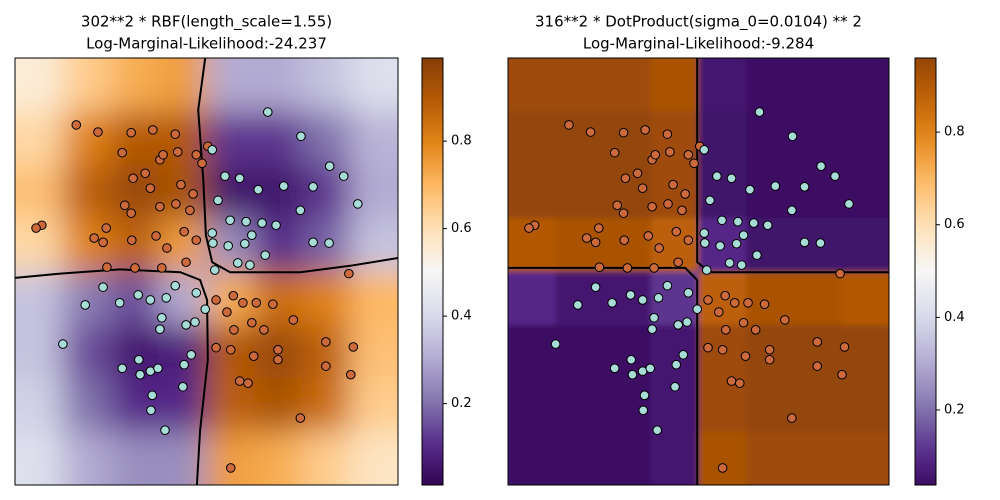  What do you see at coordinates (461, 228) in the screenshot?
I see `colorbar-tick-label: 0.6` at bounding box center [461, 228].